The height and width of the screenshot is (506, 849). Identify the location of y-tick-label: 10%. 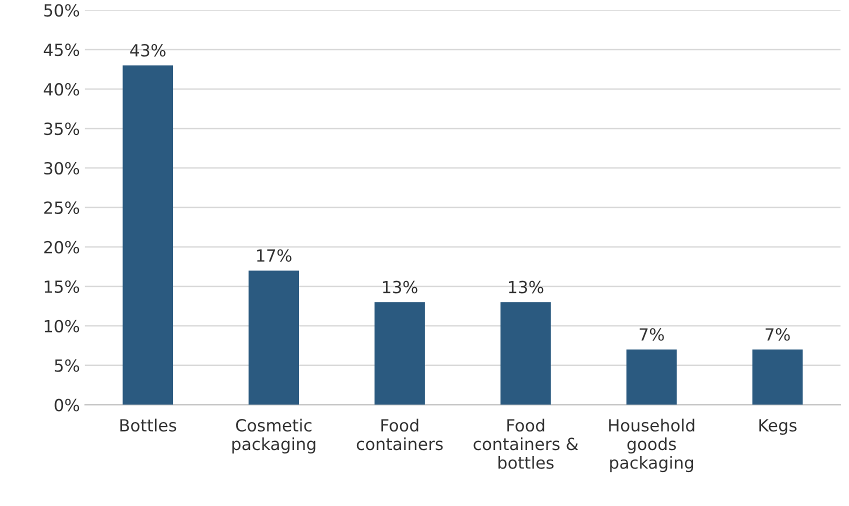
(62, 326).